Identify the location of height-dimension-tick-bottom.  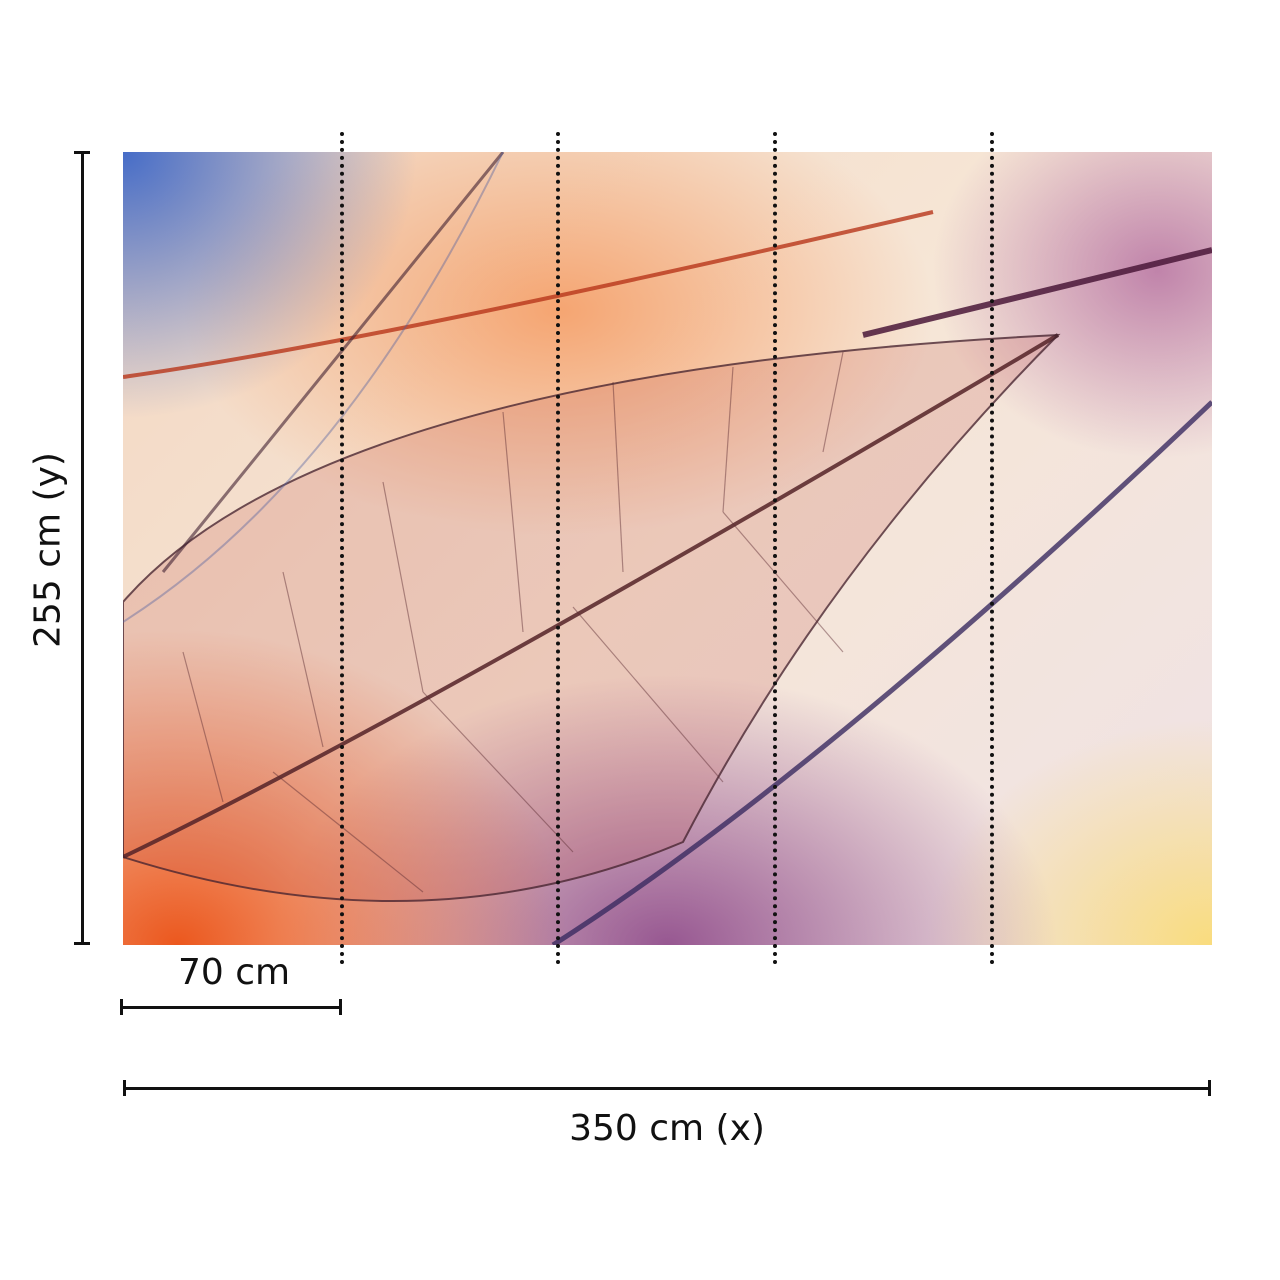
(82, 943).